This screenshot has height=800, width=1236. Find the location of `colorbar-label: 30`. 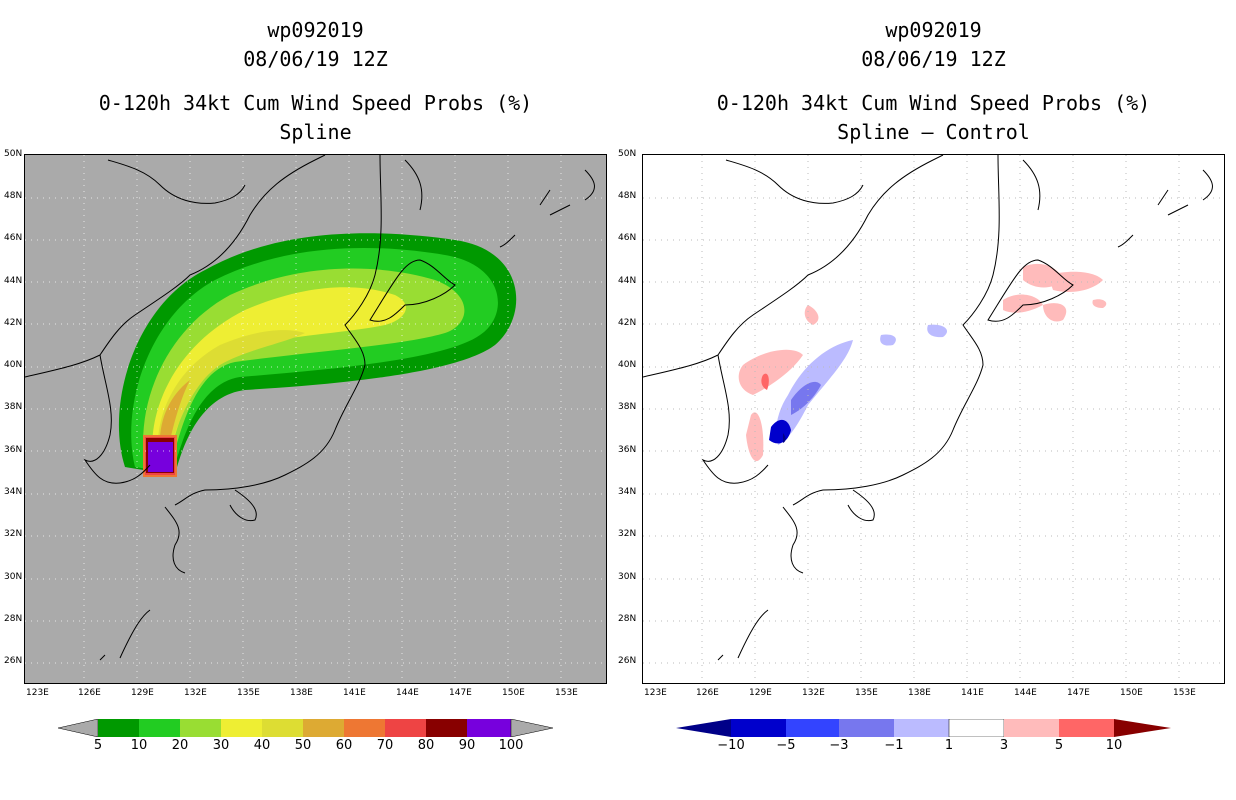

colorbar-label: 30 is located at coordinates (221, 745).